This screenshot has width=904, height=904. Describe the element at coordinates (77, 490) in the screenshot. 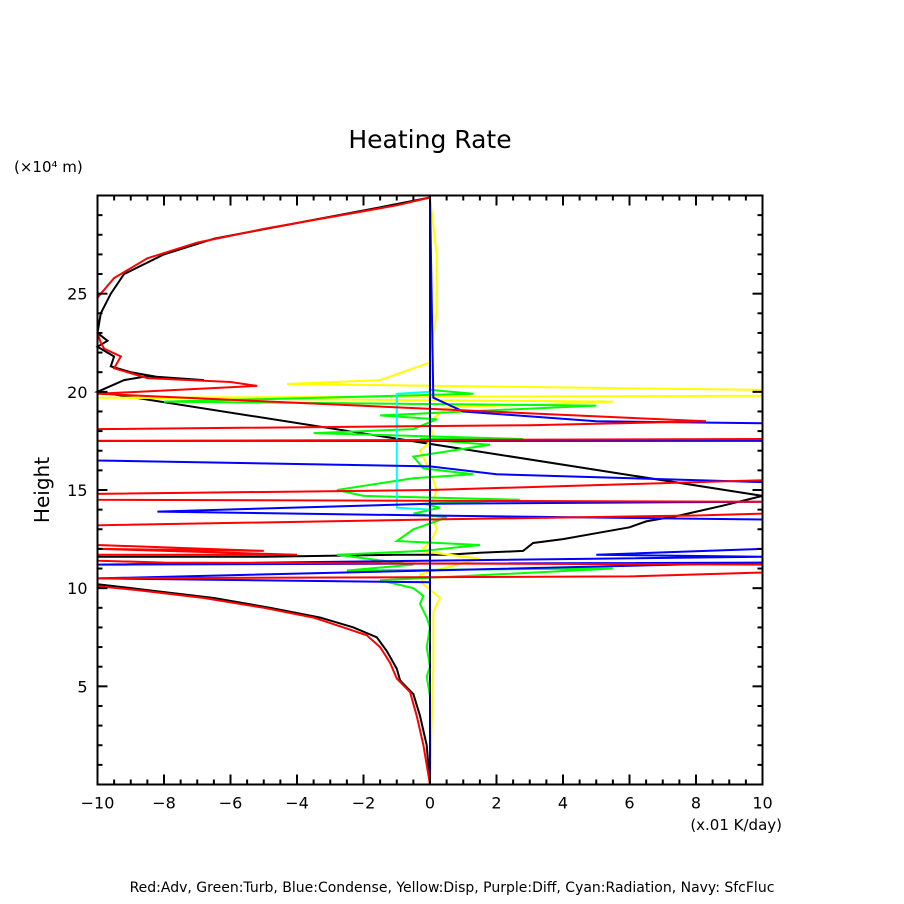

I see `y-tick-label: 15` at that location.